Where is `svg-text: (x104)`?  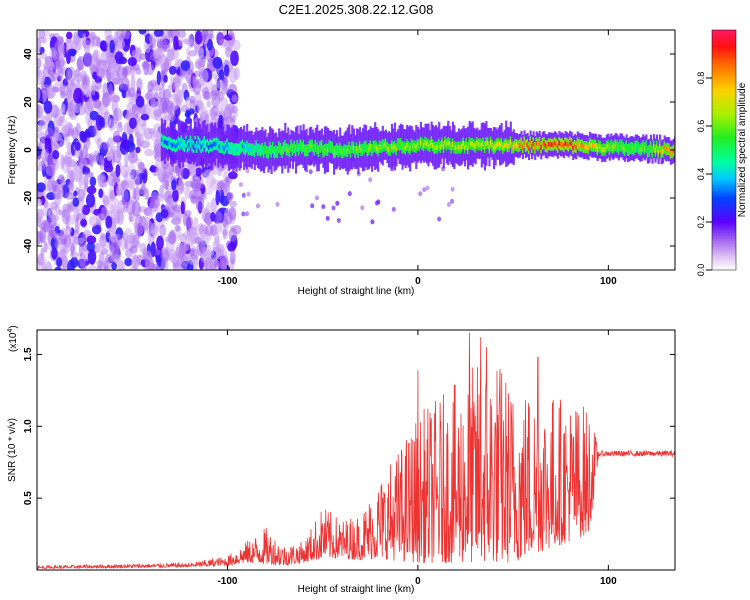 svg-text: (x104) is located at coordinates (13, 338).